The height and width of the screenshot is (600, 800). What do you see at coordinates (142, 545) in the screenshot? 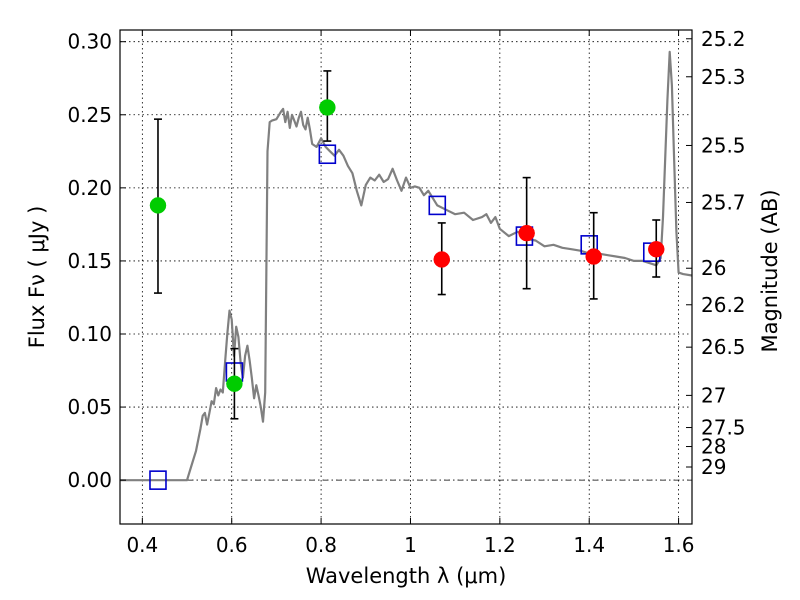
I see `x-tick-label: 0.4` at bounding box center [142, 545].